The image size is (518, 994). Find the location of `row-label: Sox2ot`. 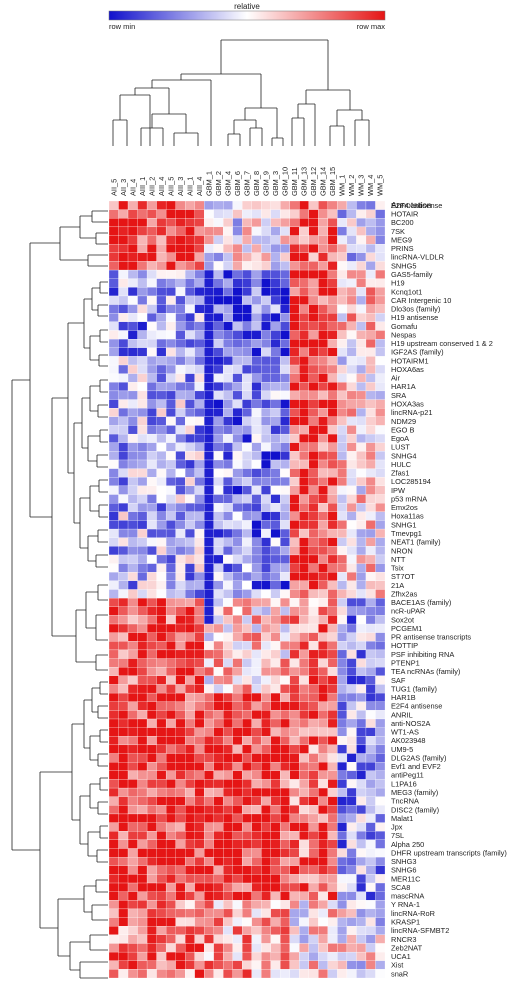

row-label: Sox2ot is located at coordinates (402, 619).